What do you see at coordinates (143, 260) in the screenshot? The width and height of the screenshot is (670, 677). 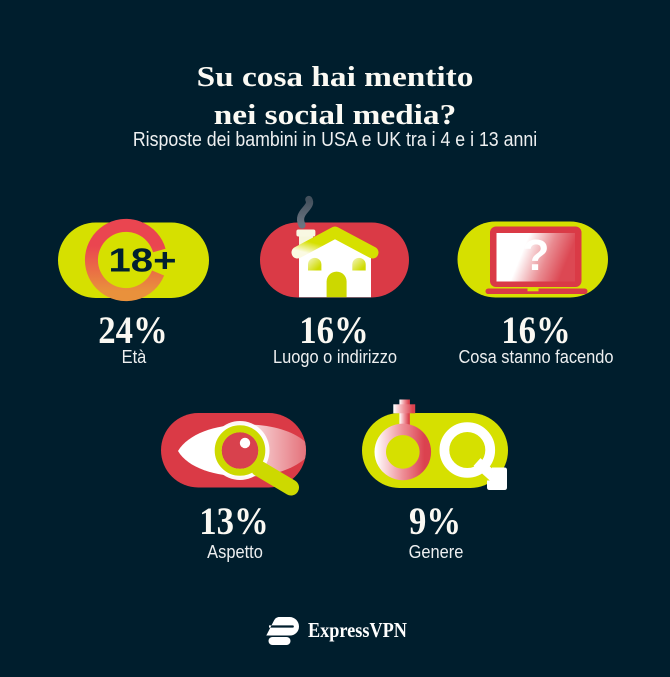 I see `svg-text: 18+` at bounding box center [143, 260].